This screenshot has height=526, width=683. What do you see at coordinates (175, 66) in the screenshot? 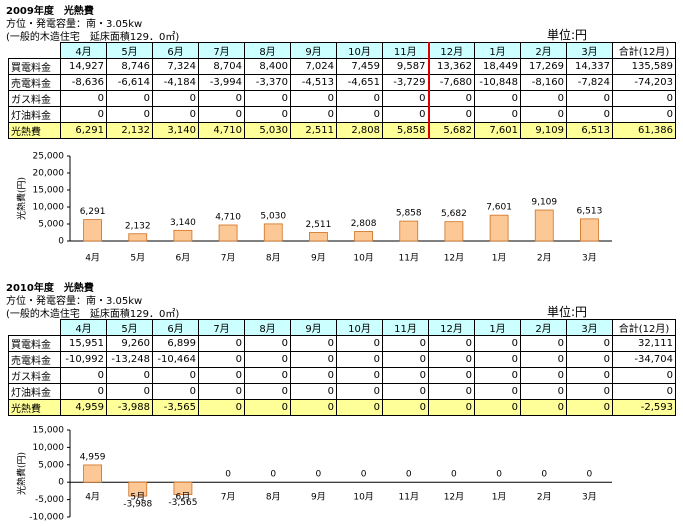
I see `cell: 7,324` at bounding box center [175, 66].